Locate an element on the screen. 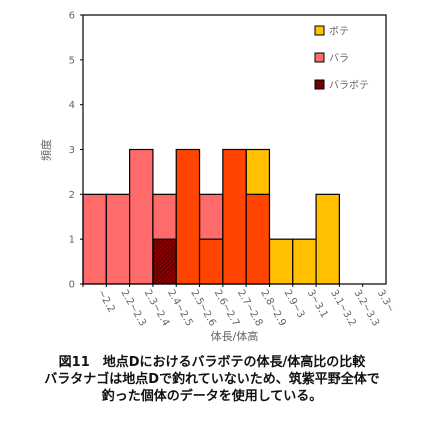 This screenshot has height=424, width=424. caption-line-1: 図11 地点Dにおけるバラボテの体長/体高比の比較 is located at coordinates (212, 362).